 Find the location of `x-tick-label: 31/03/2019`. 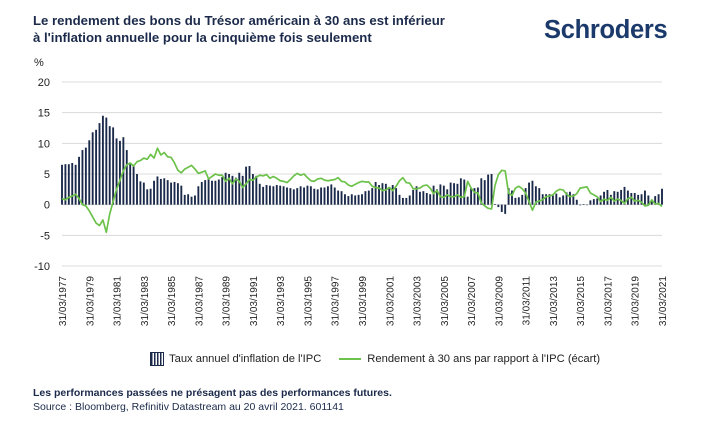

x-tick-label: 31/03/2019 is located at coordinates (636, 301).